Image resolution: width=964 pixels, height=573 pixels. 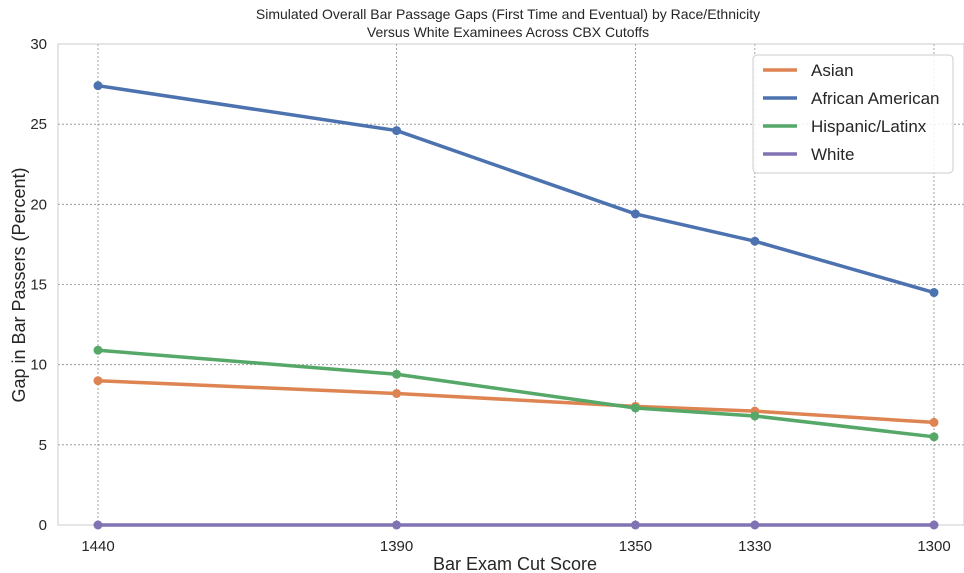 I want to click on x-tick-label: 1390, so click(x=396, y=546).